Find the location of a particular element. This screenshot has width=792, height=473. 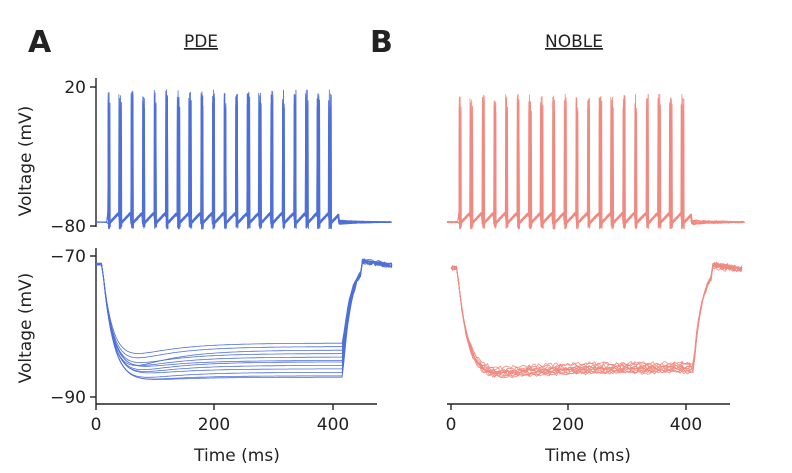

panel-b-top is located at coordinates (595, 161).